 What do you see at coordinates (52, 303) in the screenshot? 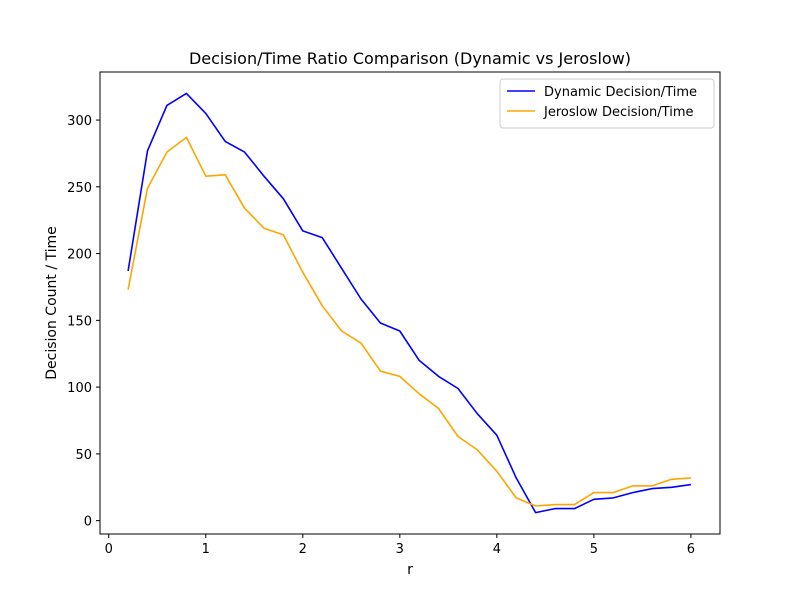
I see `y-axis-label: Decision Count / Time` at bounding box center [52, 303].